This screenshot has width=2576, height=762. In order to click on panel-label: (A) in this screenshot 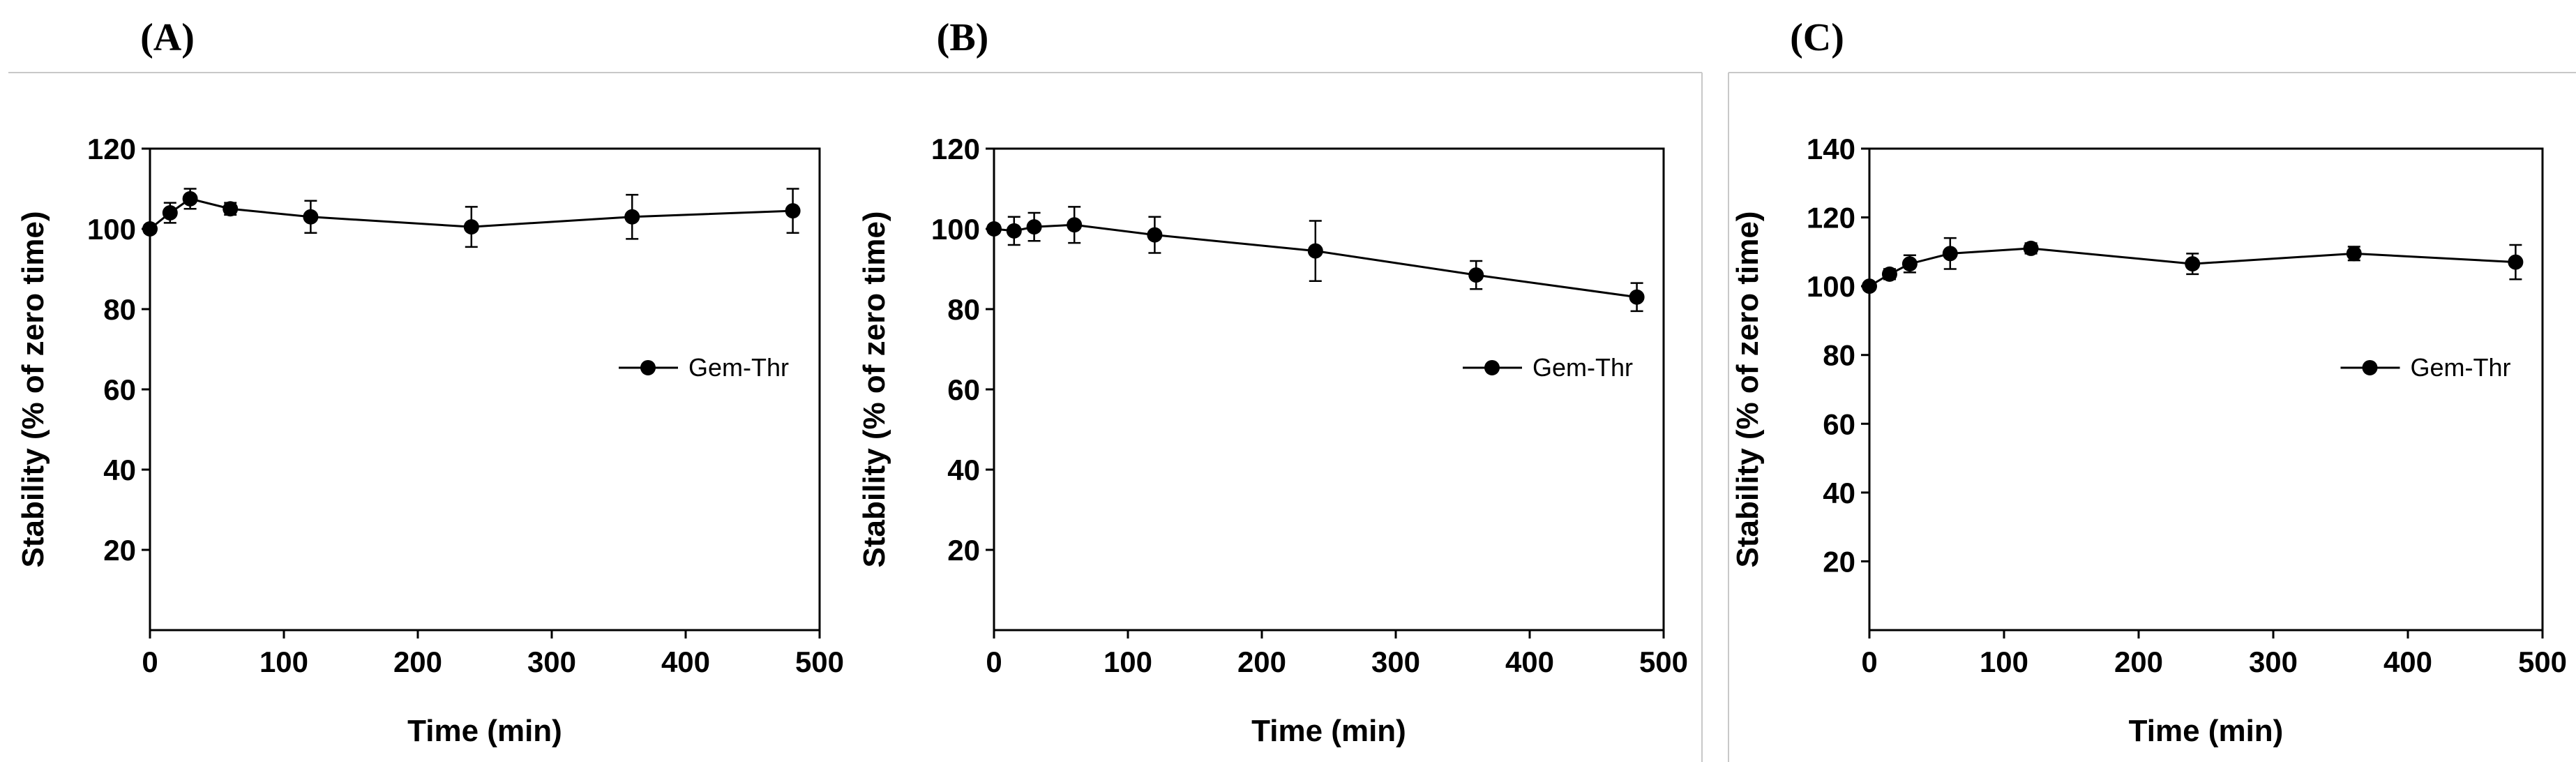, I will do `click(167, 37)`.